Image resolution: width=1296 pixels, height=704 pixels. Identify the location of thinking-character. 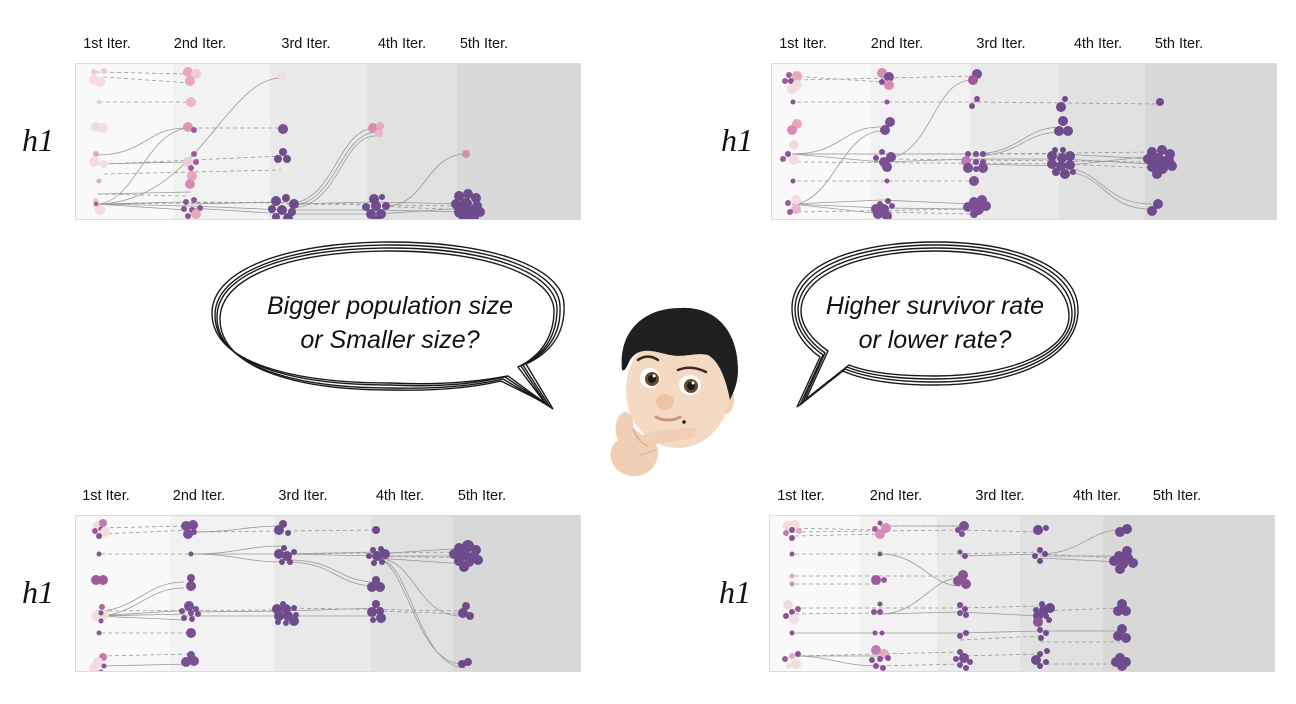
(672, 392).